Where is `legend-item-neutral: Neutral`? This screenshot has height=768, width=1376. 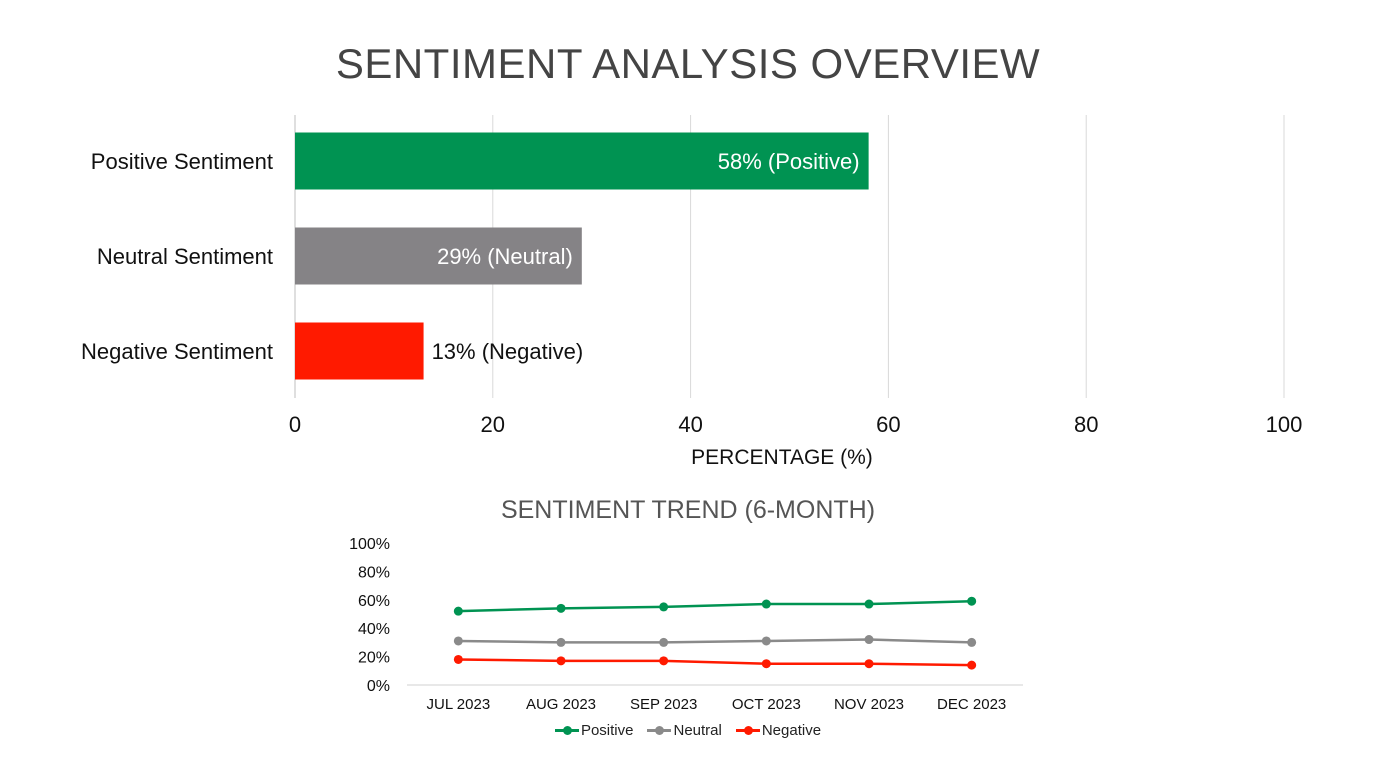 legend-item-neutral: Neutral is located at coordinates (684, 730).